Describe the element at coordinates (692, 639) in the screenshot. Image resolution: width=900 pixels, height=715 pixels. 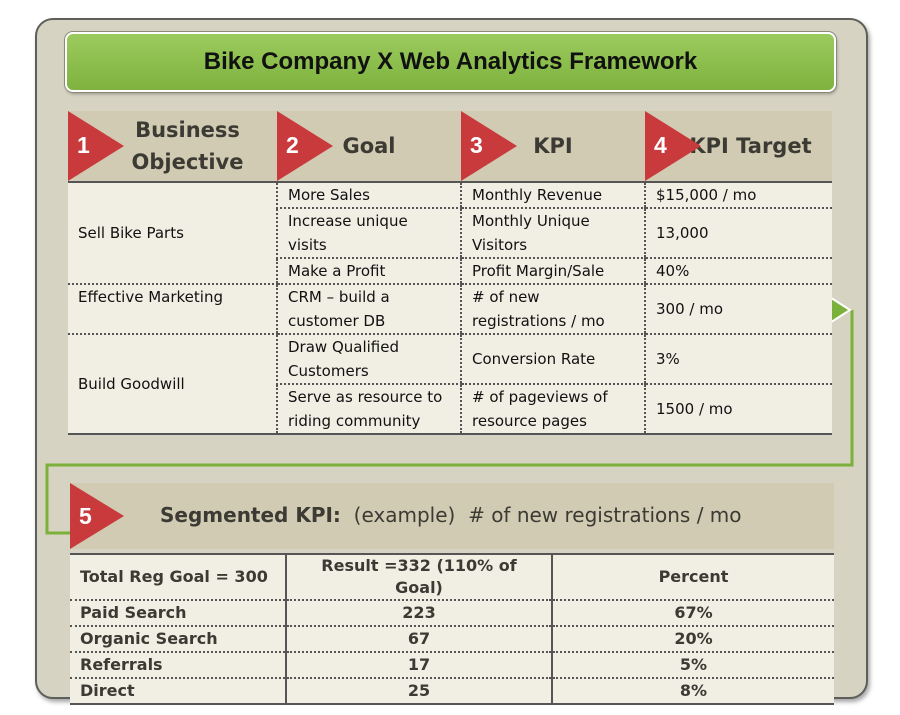
I see `percent-cell: 20%` at that location.